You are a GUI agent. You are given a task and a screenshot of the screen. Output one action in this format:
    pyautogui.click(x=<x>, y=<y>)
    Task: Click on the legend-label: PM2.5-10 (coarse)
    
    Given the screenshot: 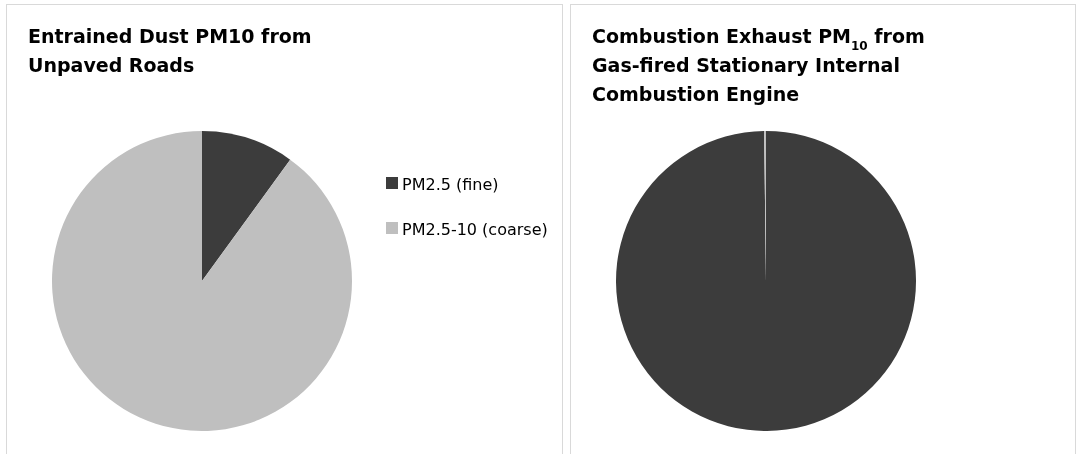 What is the action you would take?
    pyautogui.click(x=475, y=229)
    